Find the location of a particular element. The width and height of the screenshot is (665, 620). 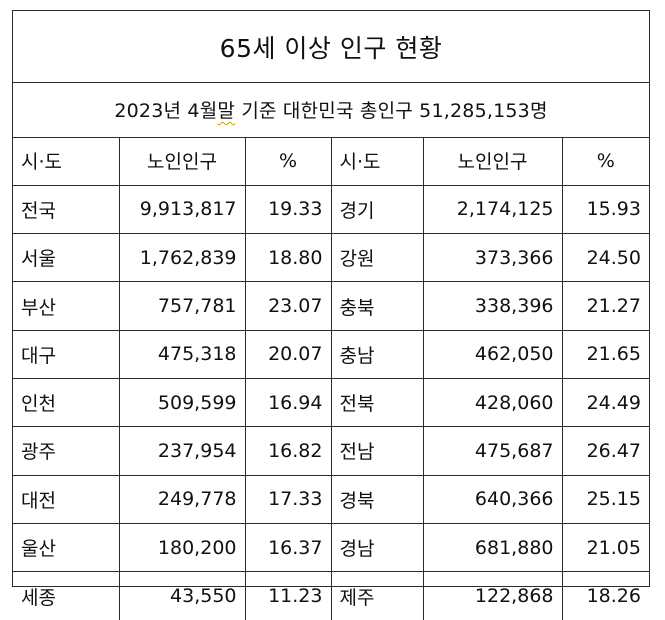

percent-cell: 21.27 is located at coordinates (605, 306).